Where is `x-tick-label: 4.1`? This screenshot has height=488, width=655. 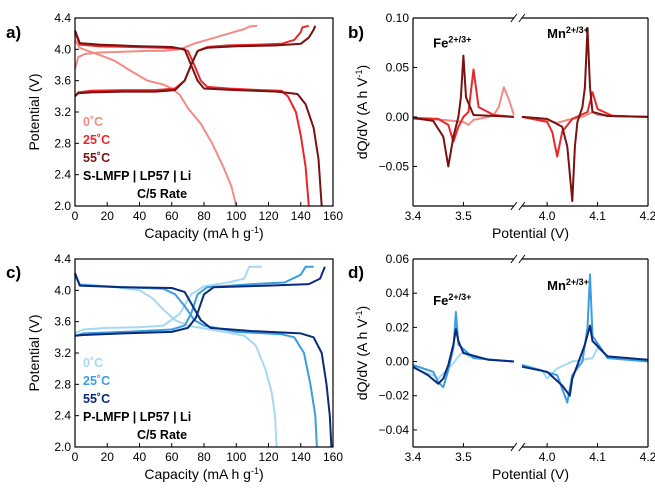 x-tick-label: 4.1 is located at coordinates (597, 457).